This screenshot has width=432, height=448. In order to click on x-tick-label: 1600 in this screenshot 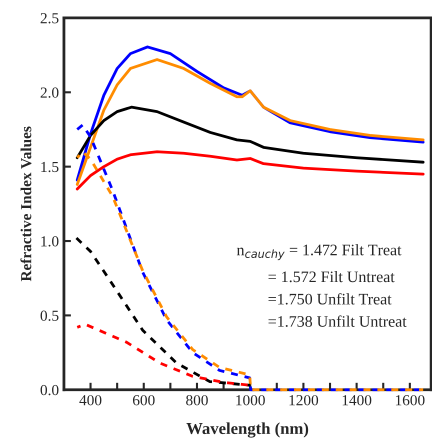, I will do `click(410, 400)`.